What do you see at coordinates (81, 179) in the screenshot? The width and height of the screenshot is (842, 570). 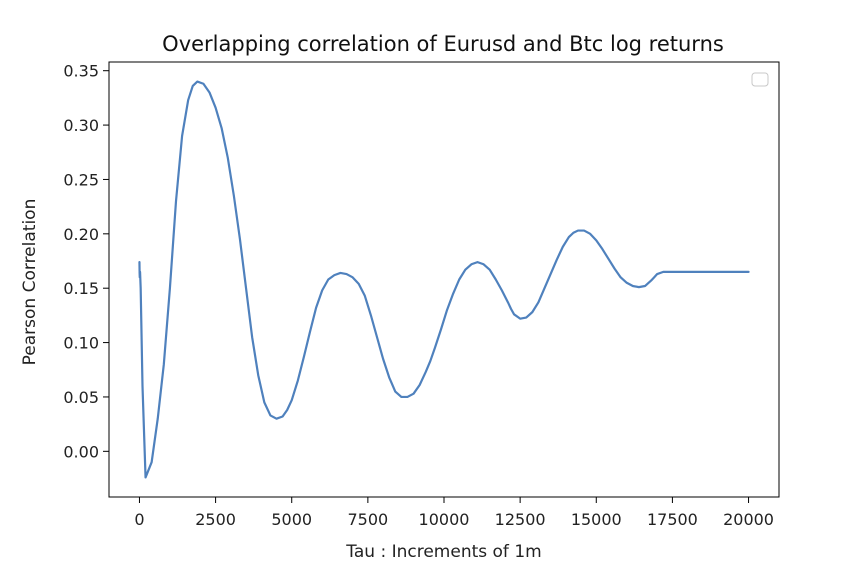 I see `y-tick-label: 0.25` at bounding box center [81, 179].